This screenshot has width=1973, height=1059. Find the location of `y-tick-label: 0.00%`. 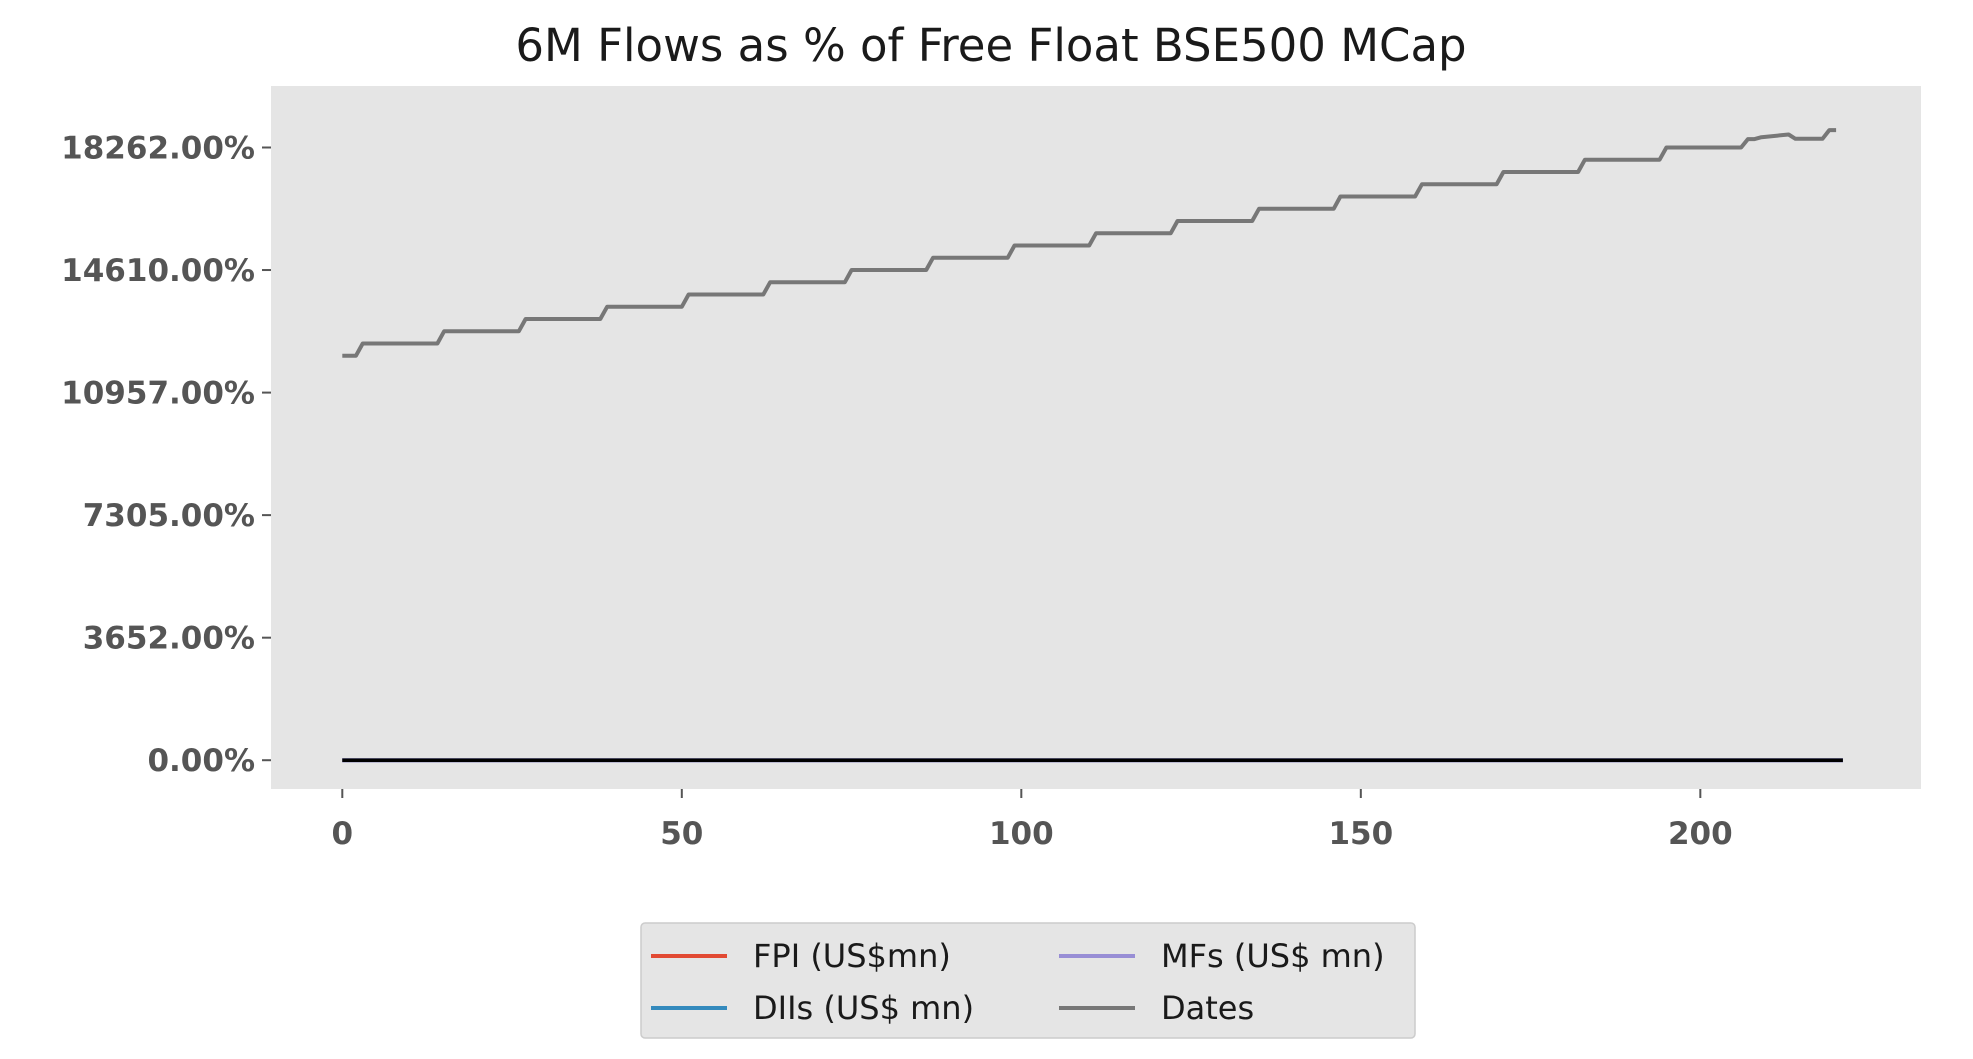

y-tick-label: 0.00% is located at coordinates (201, 761).